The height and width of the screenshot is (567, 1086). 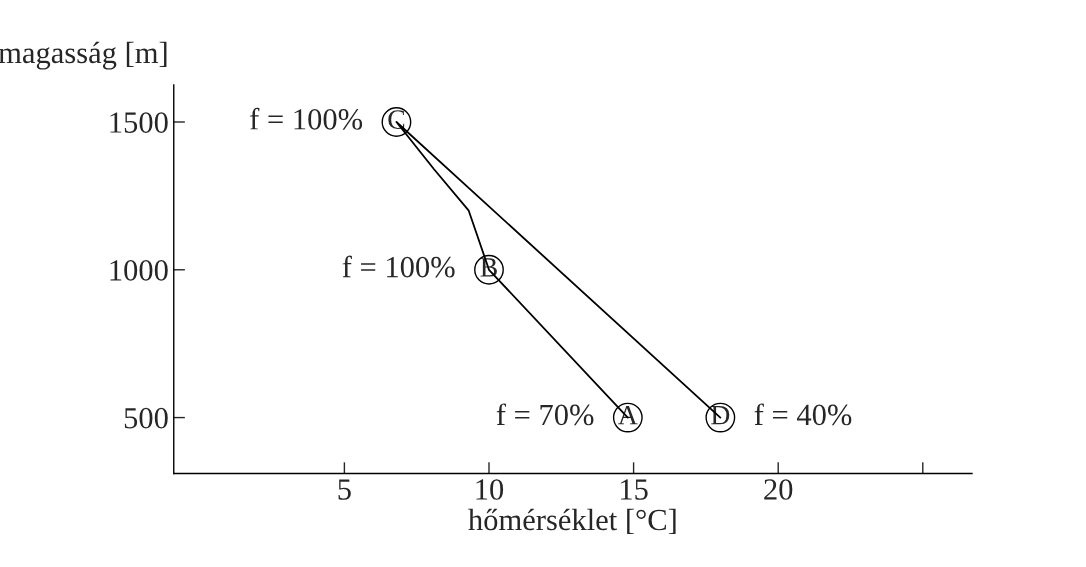 I want to click on annotation: f = 40%, so click(x=803, y=414).